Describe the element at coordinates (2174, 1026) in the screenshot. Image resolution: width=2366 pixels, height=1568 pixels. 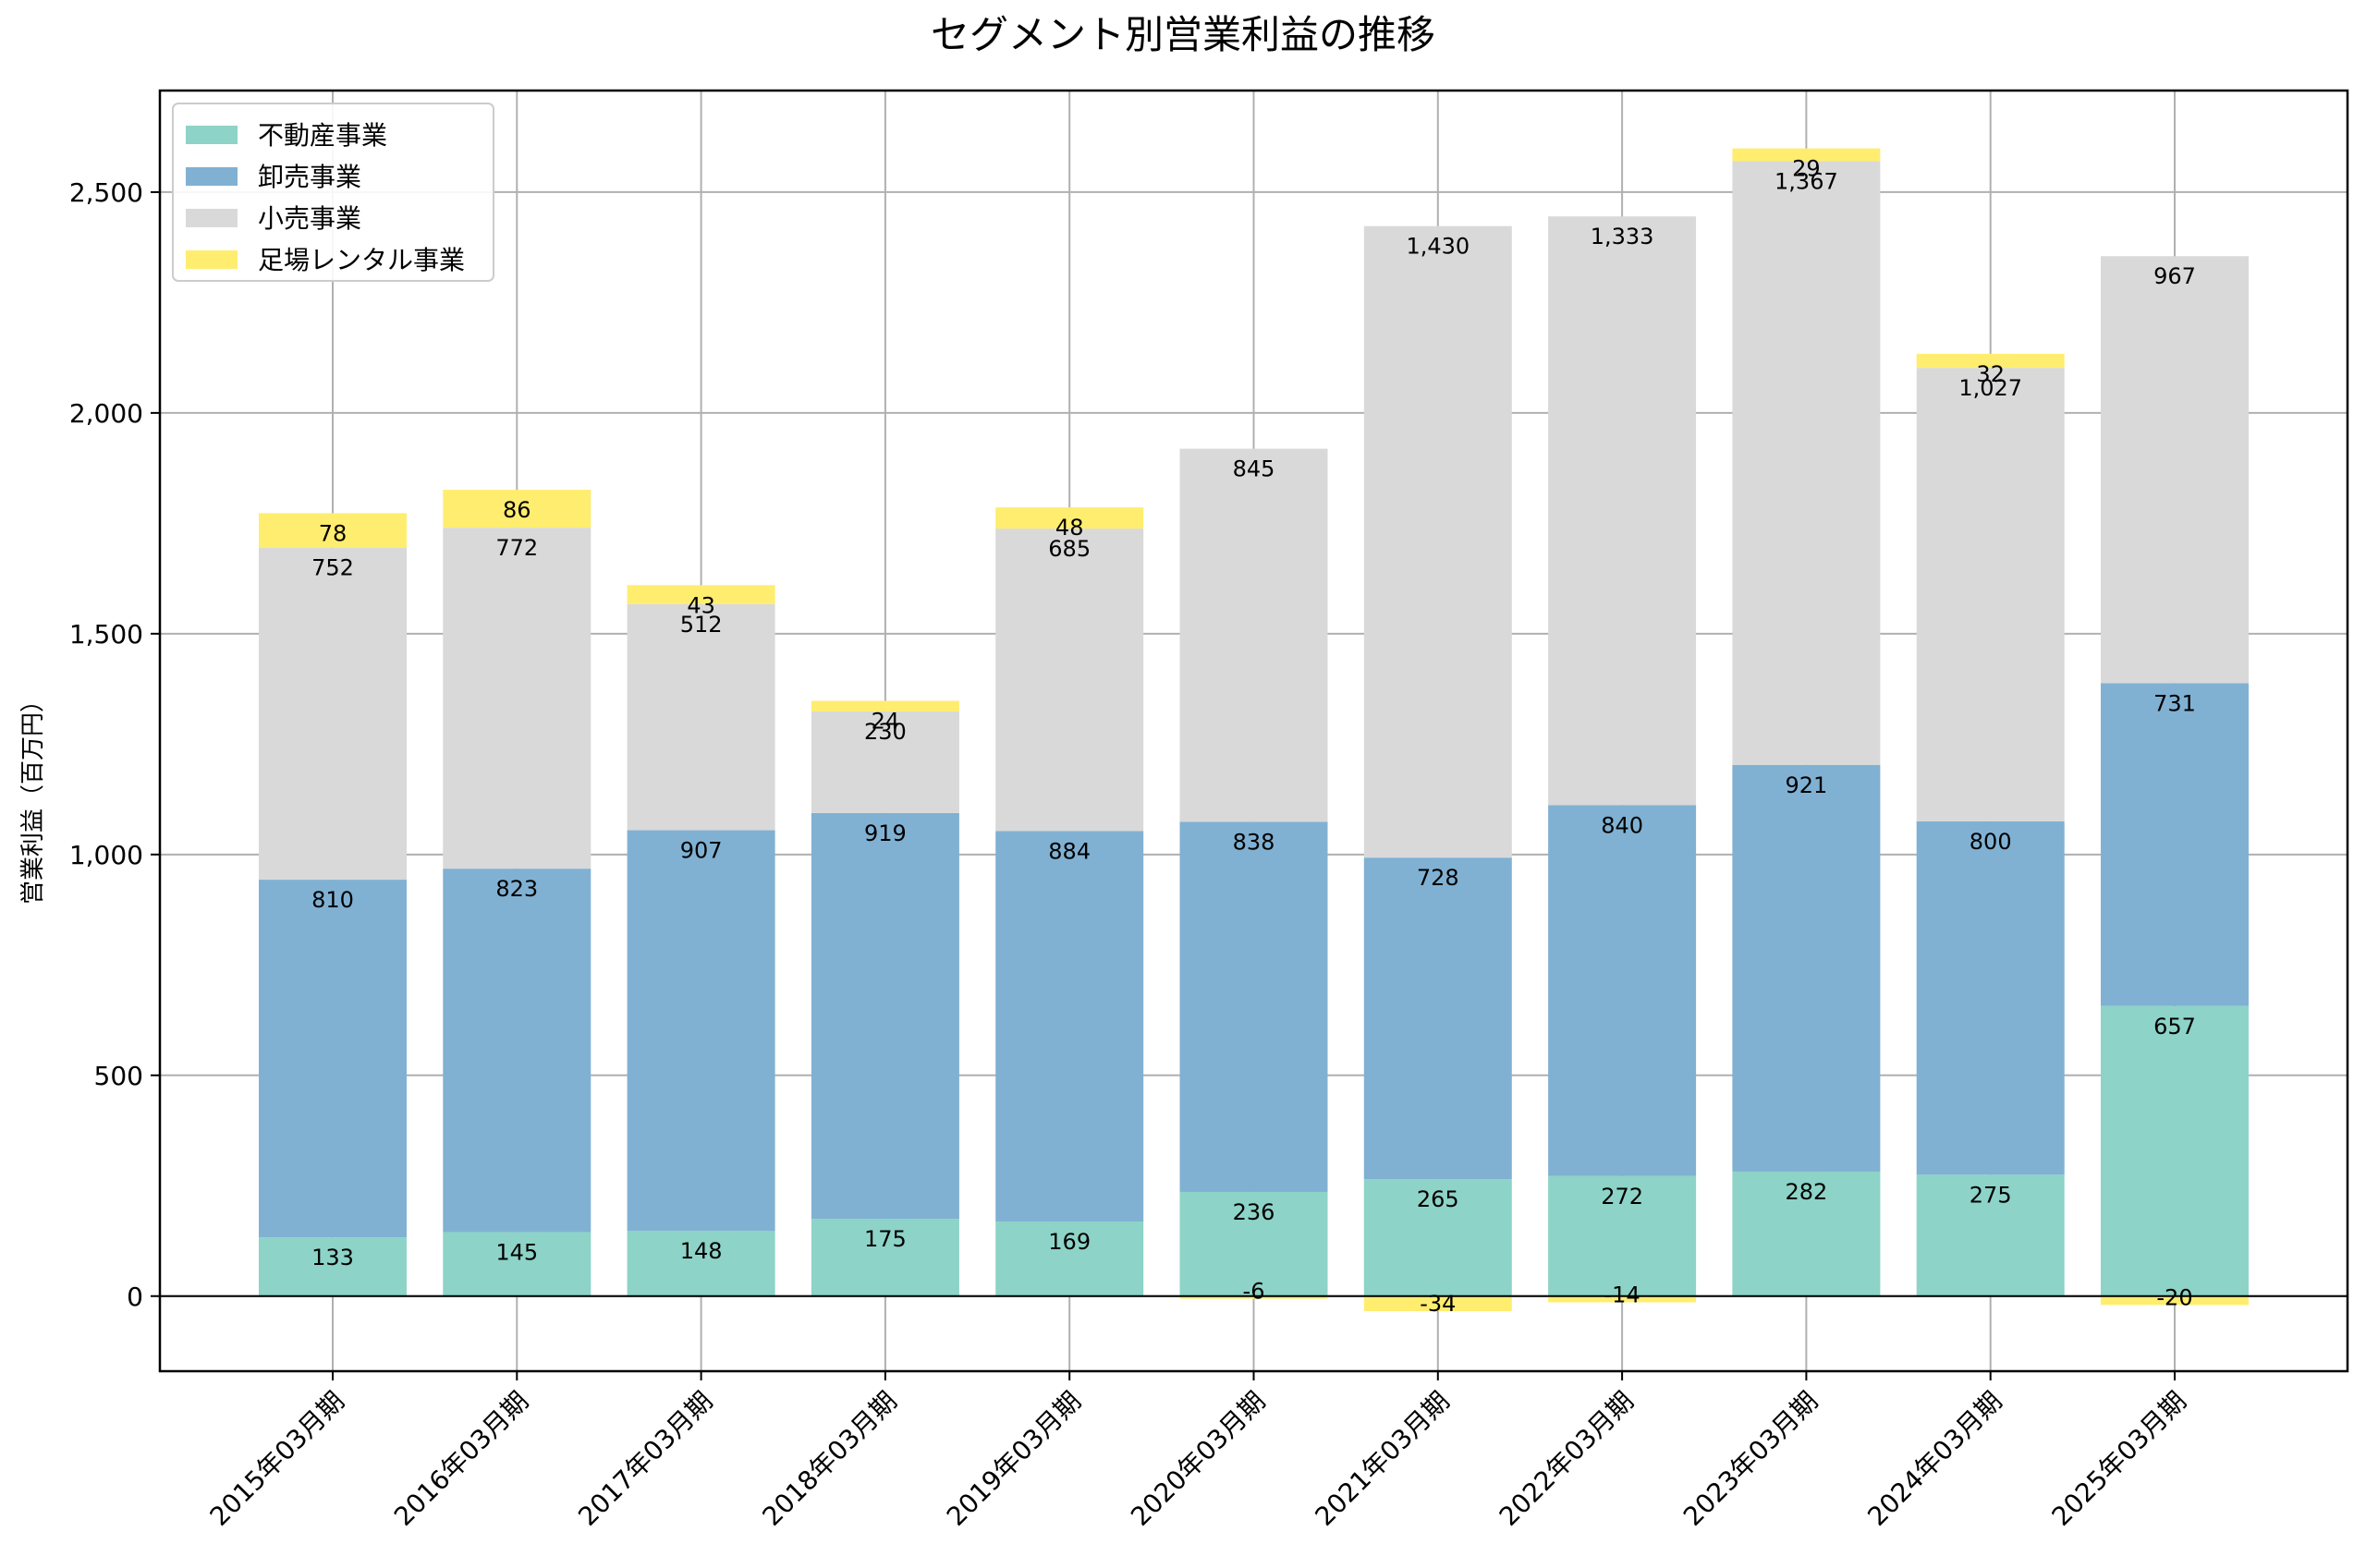
I see `bar-value-label: 657` at that location.